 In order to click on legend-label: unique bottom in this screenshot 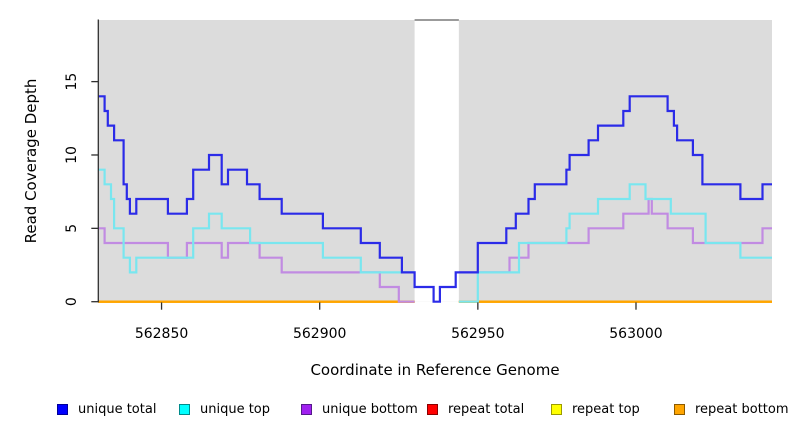, I will do `click(370, 409)`.